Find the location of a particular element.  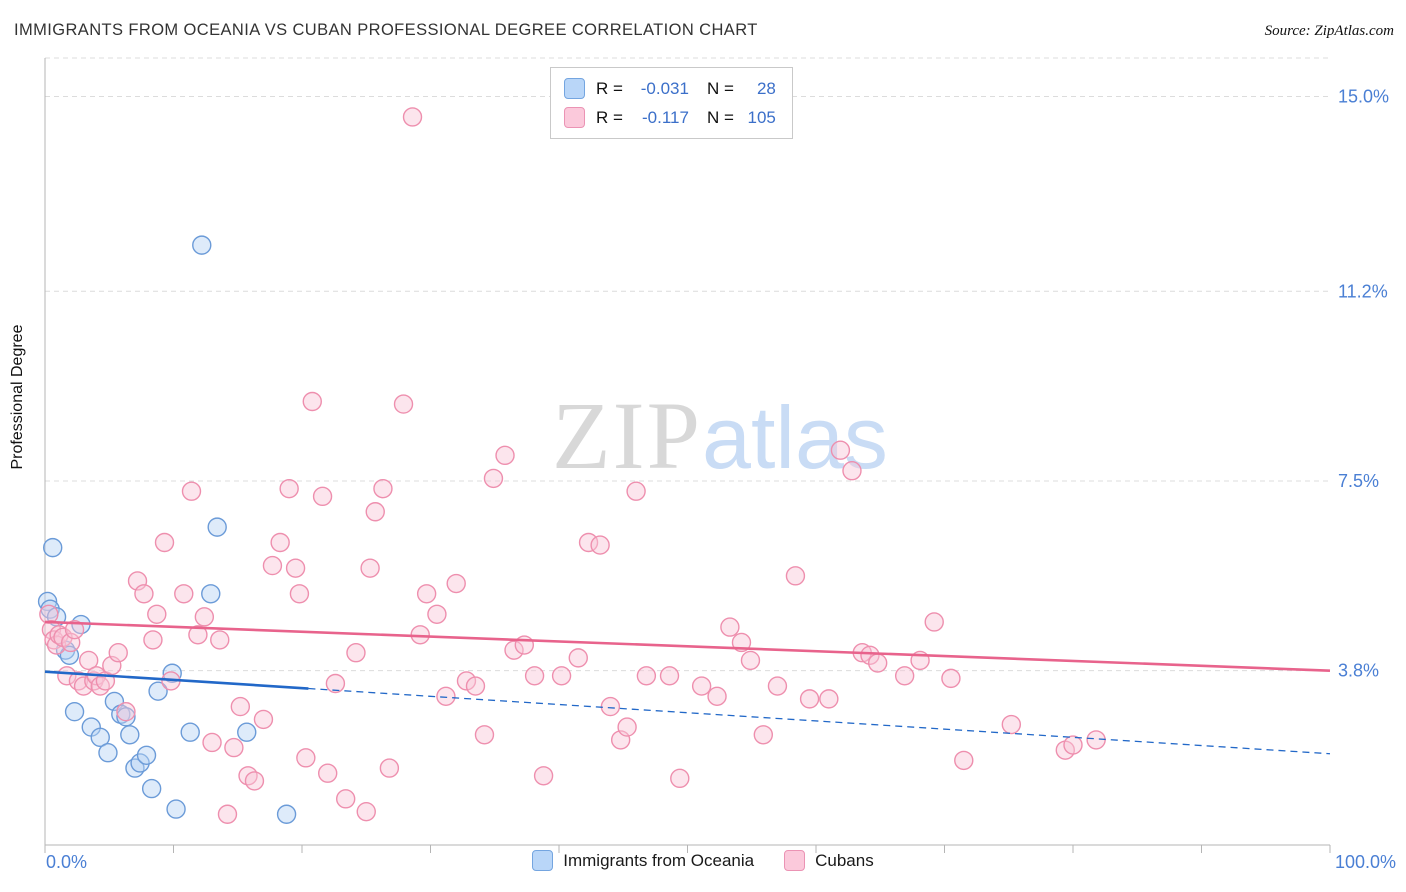

y-tick-label: 7.5% is located at coordinates (1358, 481).